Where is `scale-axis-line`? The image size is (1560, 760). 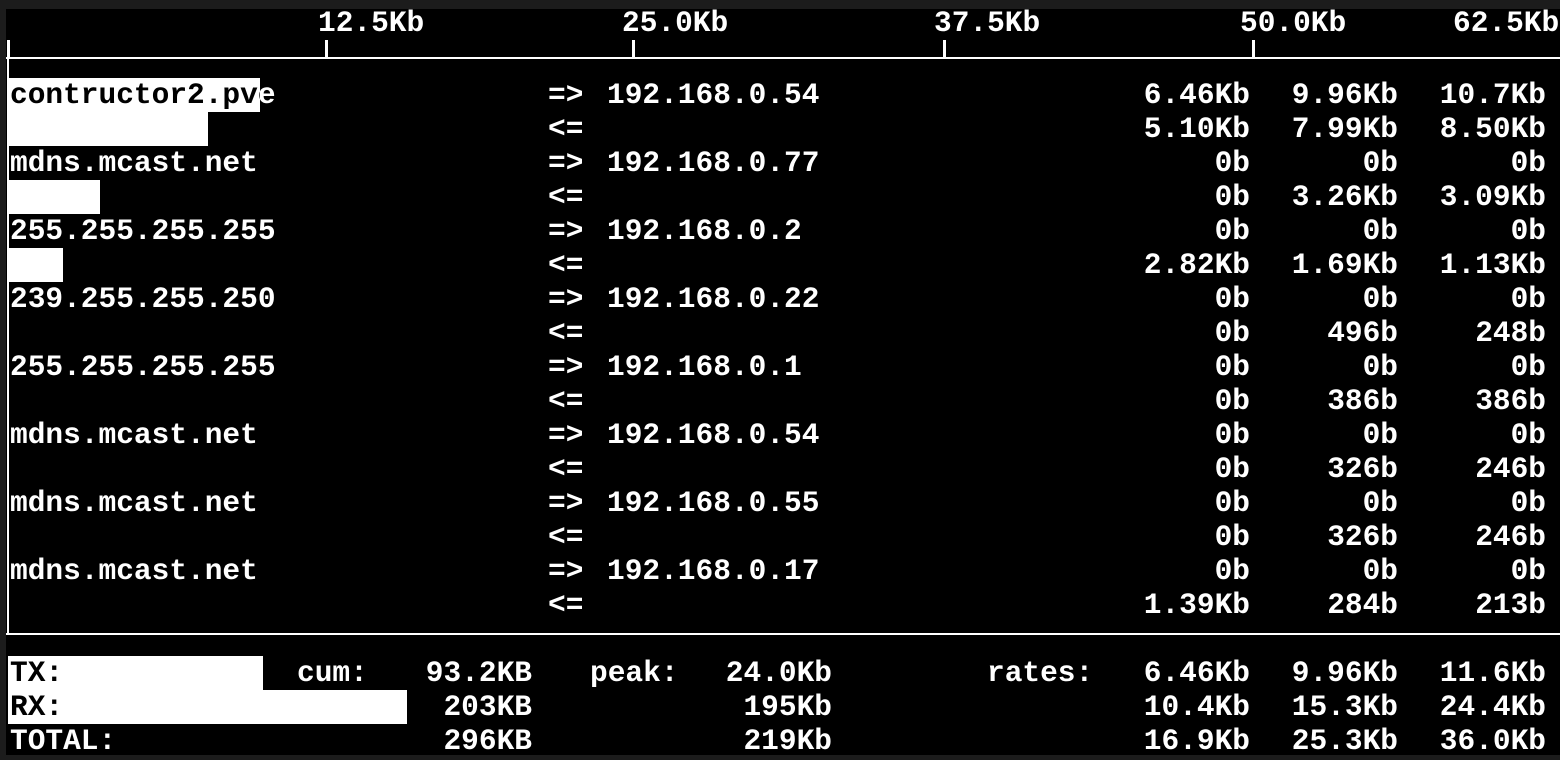
scale-axis-line is located at coordinates (783, 58).